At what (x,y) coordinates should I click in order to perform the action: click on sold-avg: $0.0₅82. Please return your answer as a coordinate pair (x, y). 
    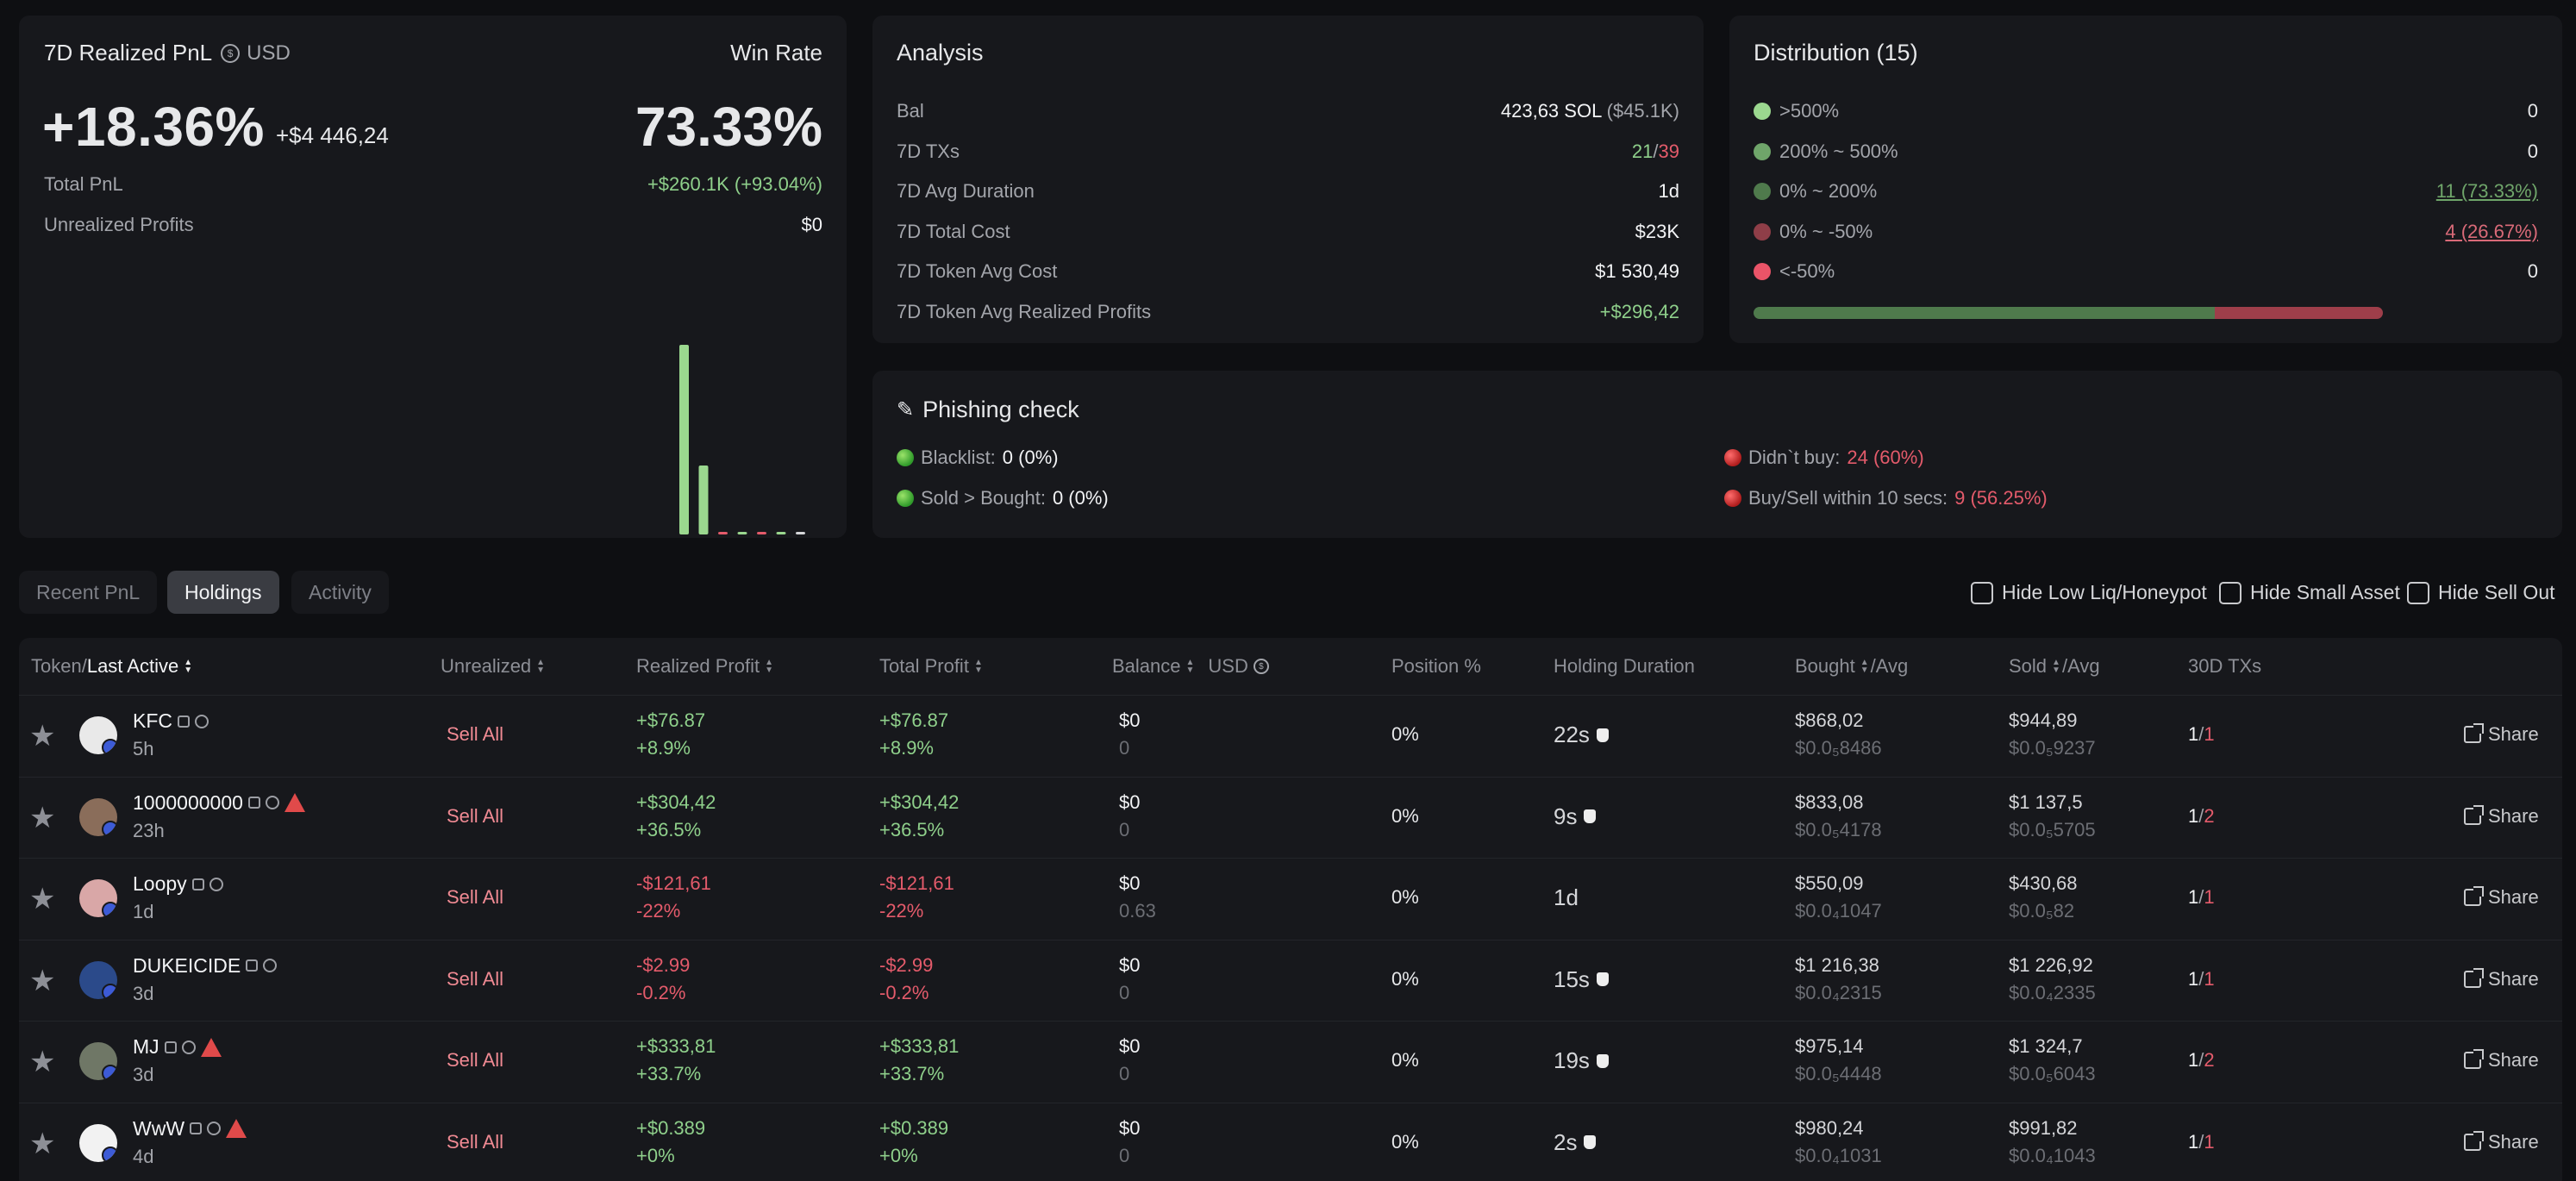
    Looking at the image, I should click on (2042, 911).